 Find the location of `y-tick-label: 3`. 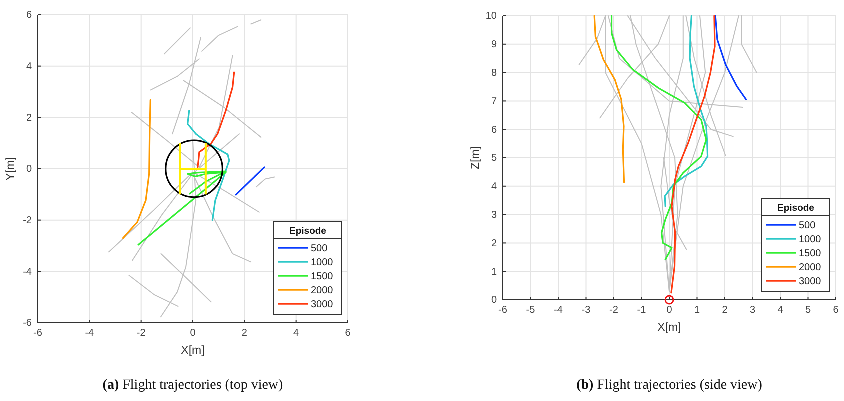

y-tick-label: 3 is located at coordinates (494, 215).